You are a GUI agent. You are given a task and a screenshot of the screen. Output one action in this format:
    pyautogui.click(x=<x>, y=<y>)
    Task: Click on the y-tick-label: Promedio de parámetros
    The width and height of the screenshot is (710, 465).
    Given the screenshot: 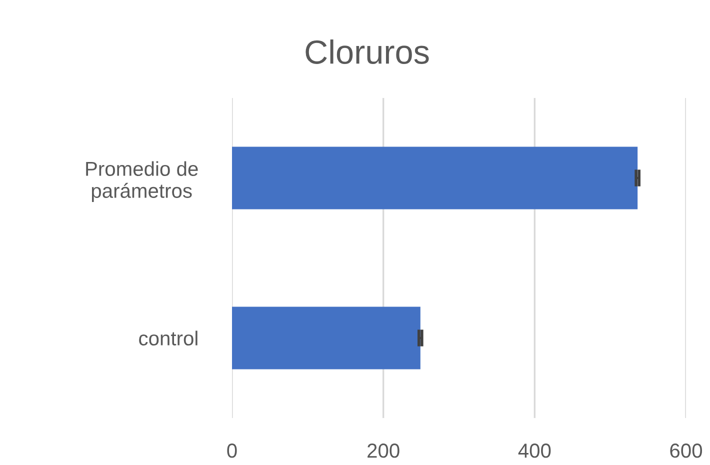 What is the action you would take?
    pyautogui.click(x=142, y=181)
    